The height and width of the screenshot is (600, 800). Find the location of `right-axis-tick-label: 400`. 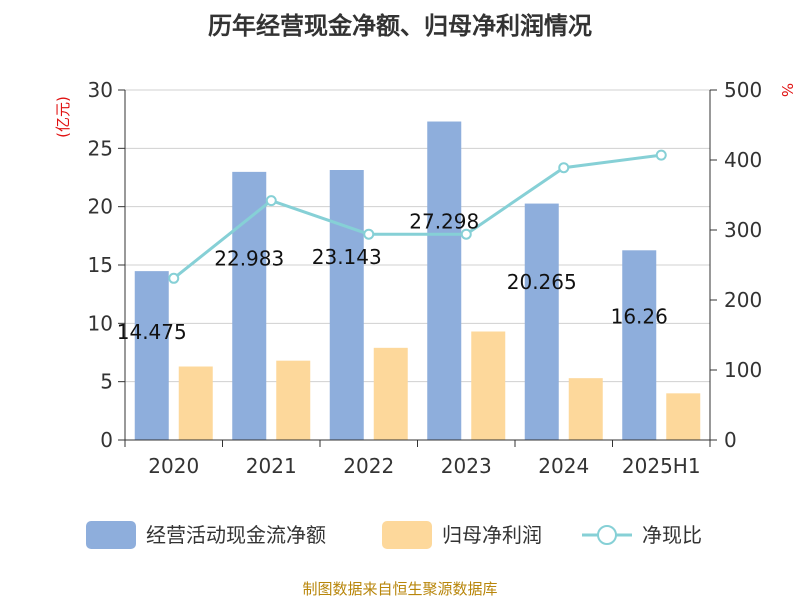

right-axis-tick-label: 400 is located at coordinates (743, 160).